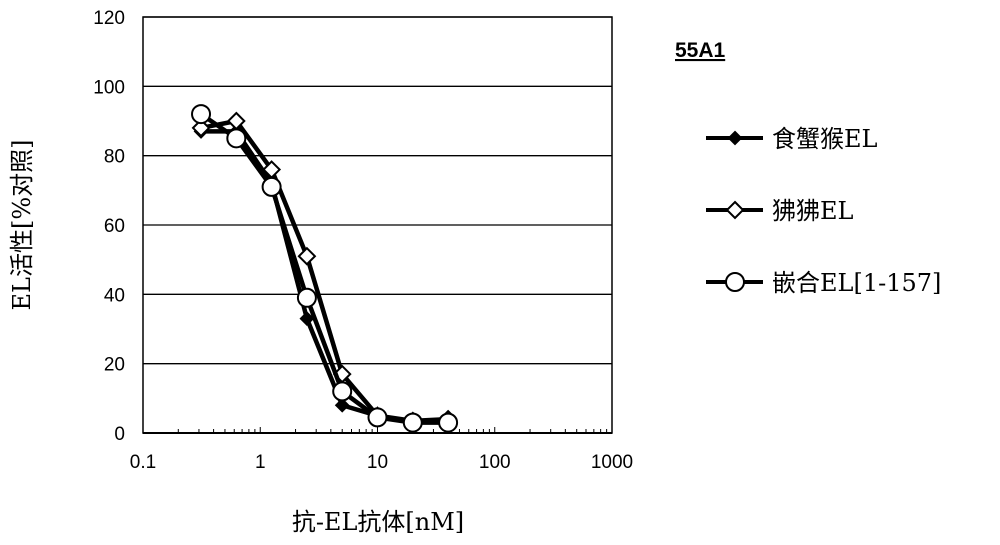 Image resolution: width=1000 pixels, height=545 pixels. Describe the element at coordinates (495, 462) in the screenshot. I see `x-tick-label: 100` at that location.